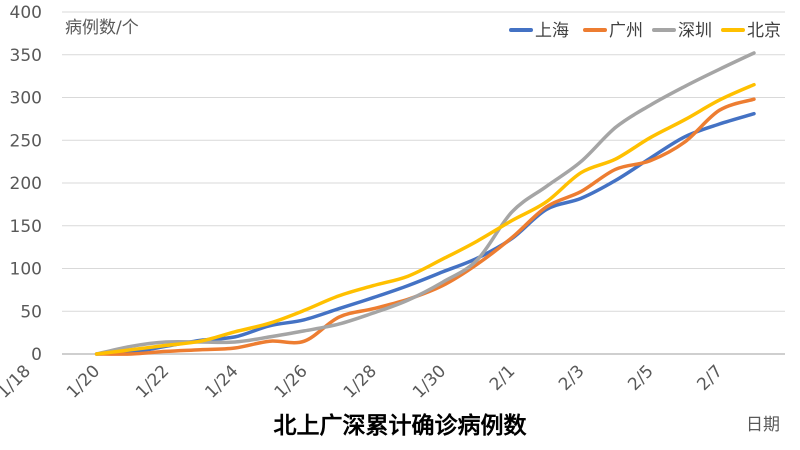 This screenshot has width=800, height=450. What do you see at coordinates (152, 381) in the screenshot?
I see `x-tick-label: 1/22` at bounding box center [152, 381].